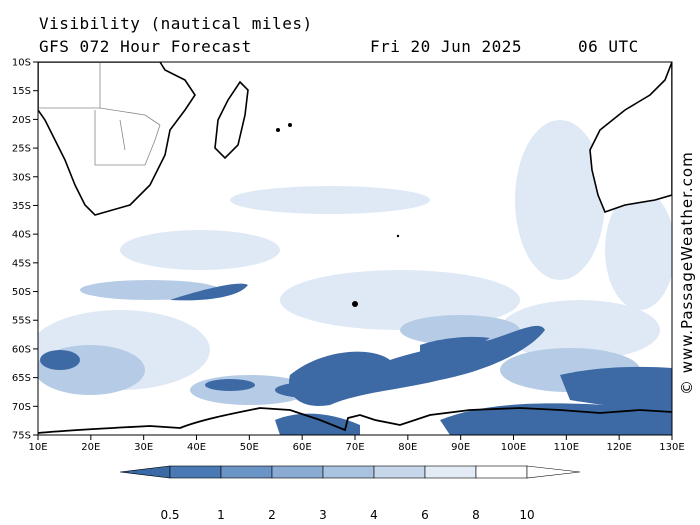 This screenshot has height=525, width=700. I want to click on lon-label: 70E, so click(354, 447).